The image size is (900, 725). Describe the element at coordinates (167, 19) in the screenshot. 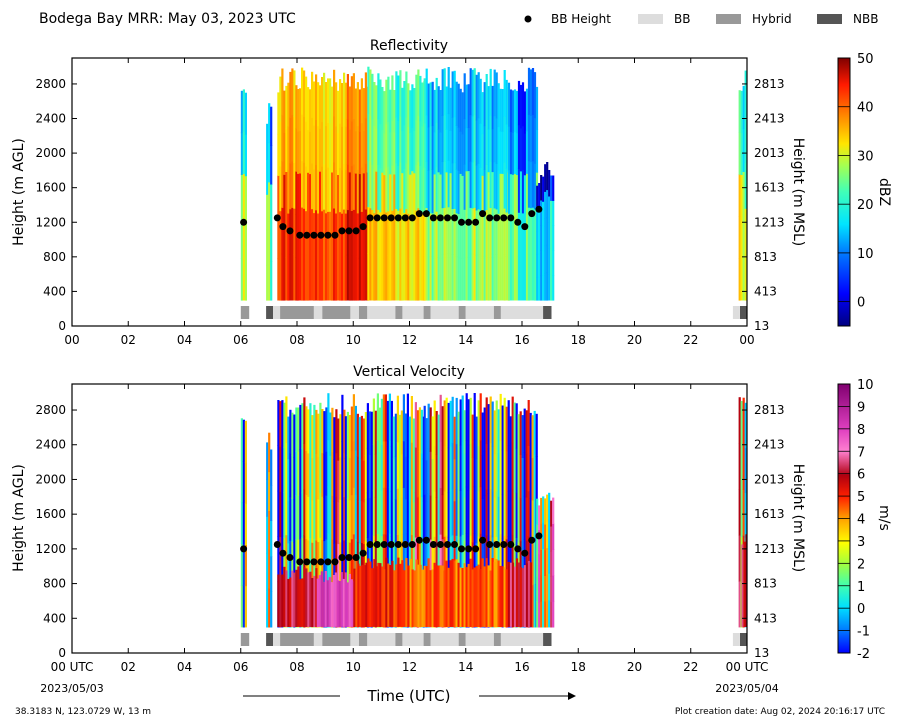

I see `figure-title: Bodega Bay MRR: May 03, 2023 UTC` at that location.